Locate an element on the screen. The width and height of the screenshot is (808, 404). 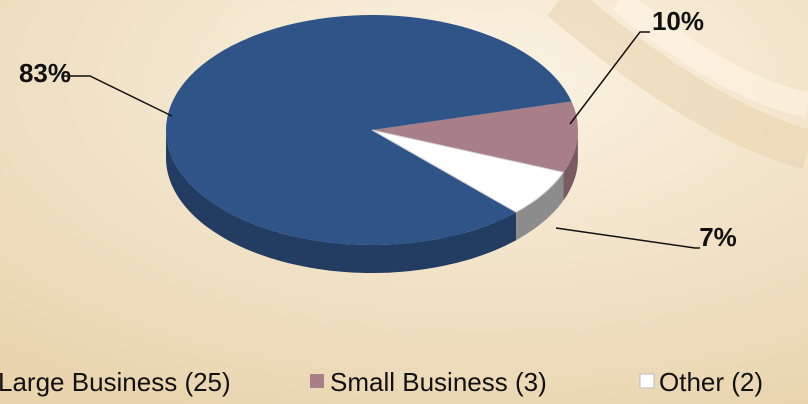
legend-label-2: Other (2) is located at coordinates (711, 382).